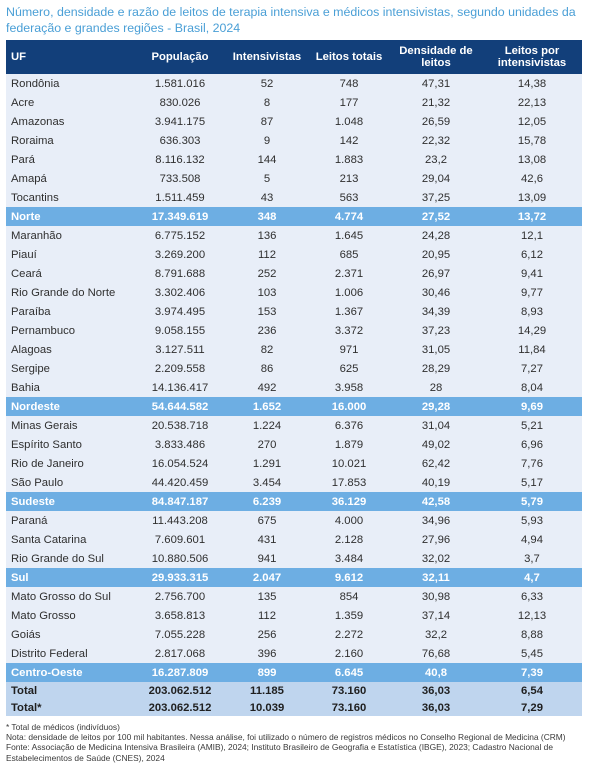 The image size is (595, 778). Describe the element at coordinates (180, 330) in the screenshot. I see `cell-populacao: 9.058.155` at that location.